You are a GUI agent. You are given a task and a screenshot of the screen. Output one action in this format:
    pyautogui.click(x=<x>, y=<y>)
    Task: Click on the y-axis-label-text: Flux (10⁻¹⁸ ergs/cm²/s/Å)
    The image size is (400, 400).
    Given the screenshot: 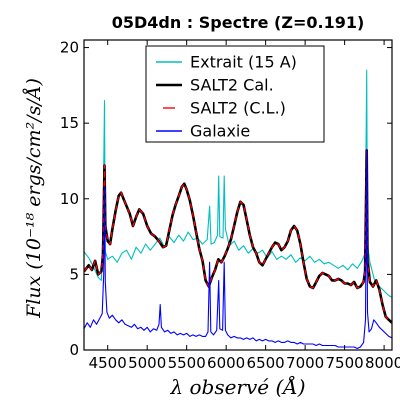 What is the action you would take?
    pyautogui.click(x=34, y=198)
    